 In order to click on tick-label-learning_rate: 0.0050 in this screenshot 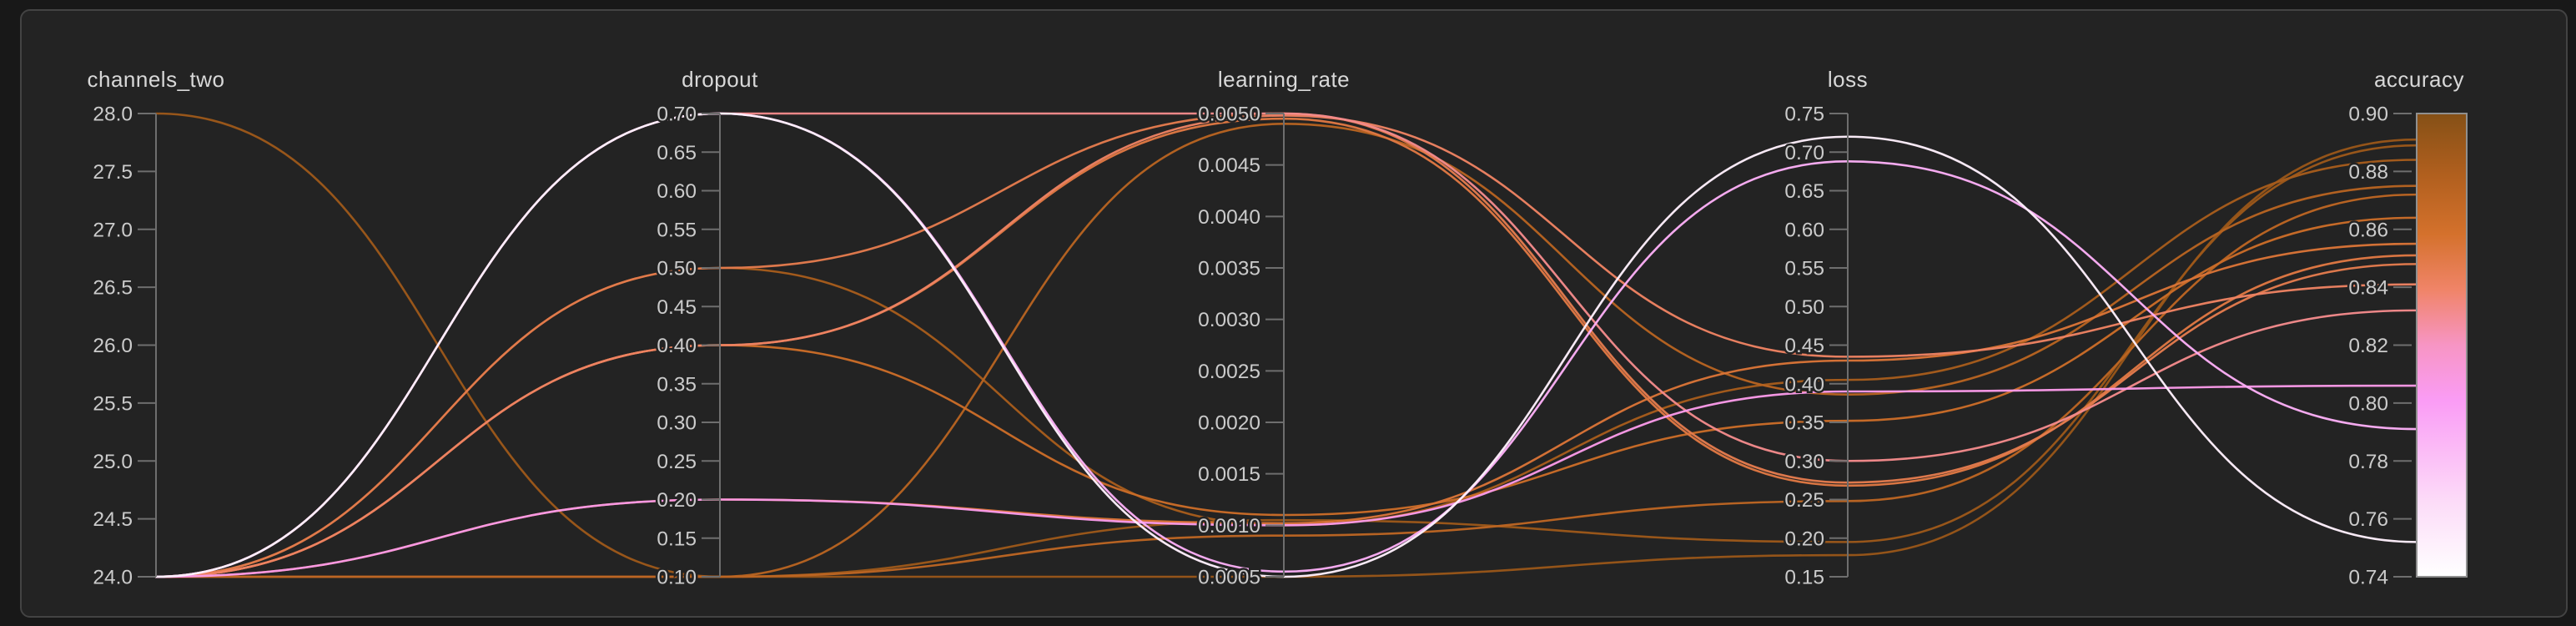, I will do `click(1229, 114)`.